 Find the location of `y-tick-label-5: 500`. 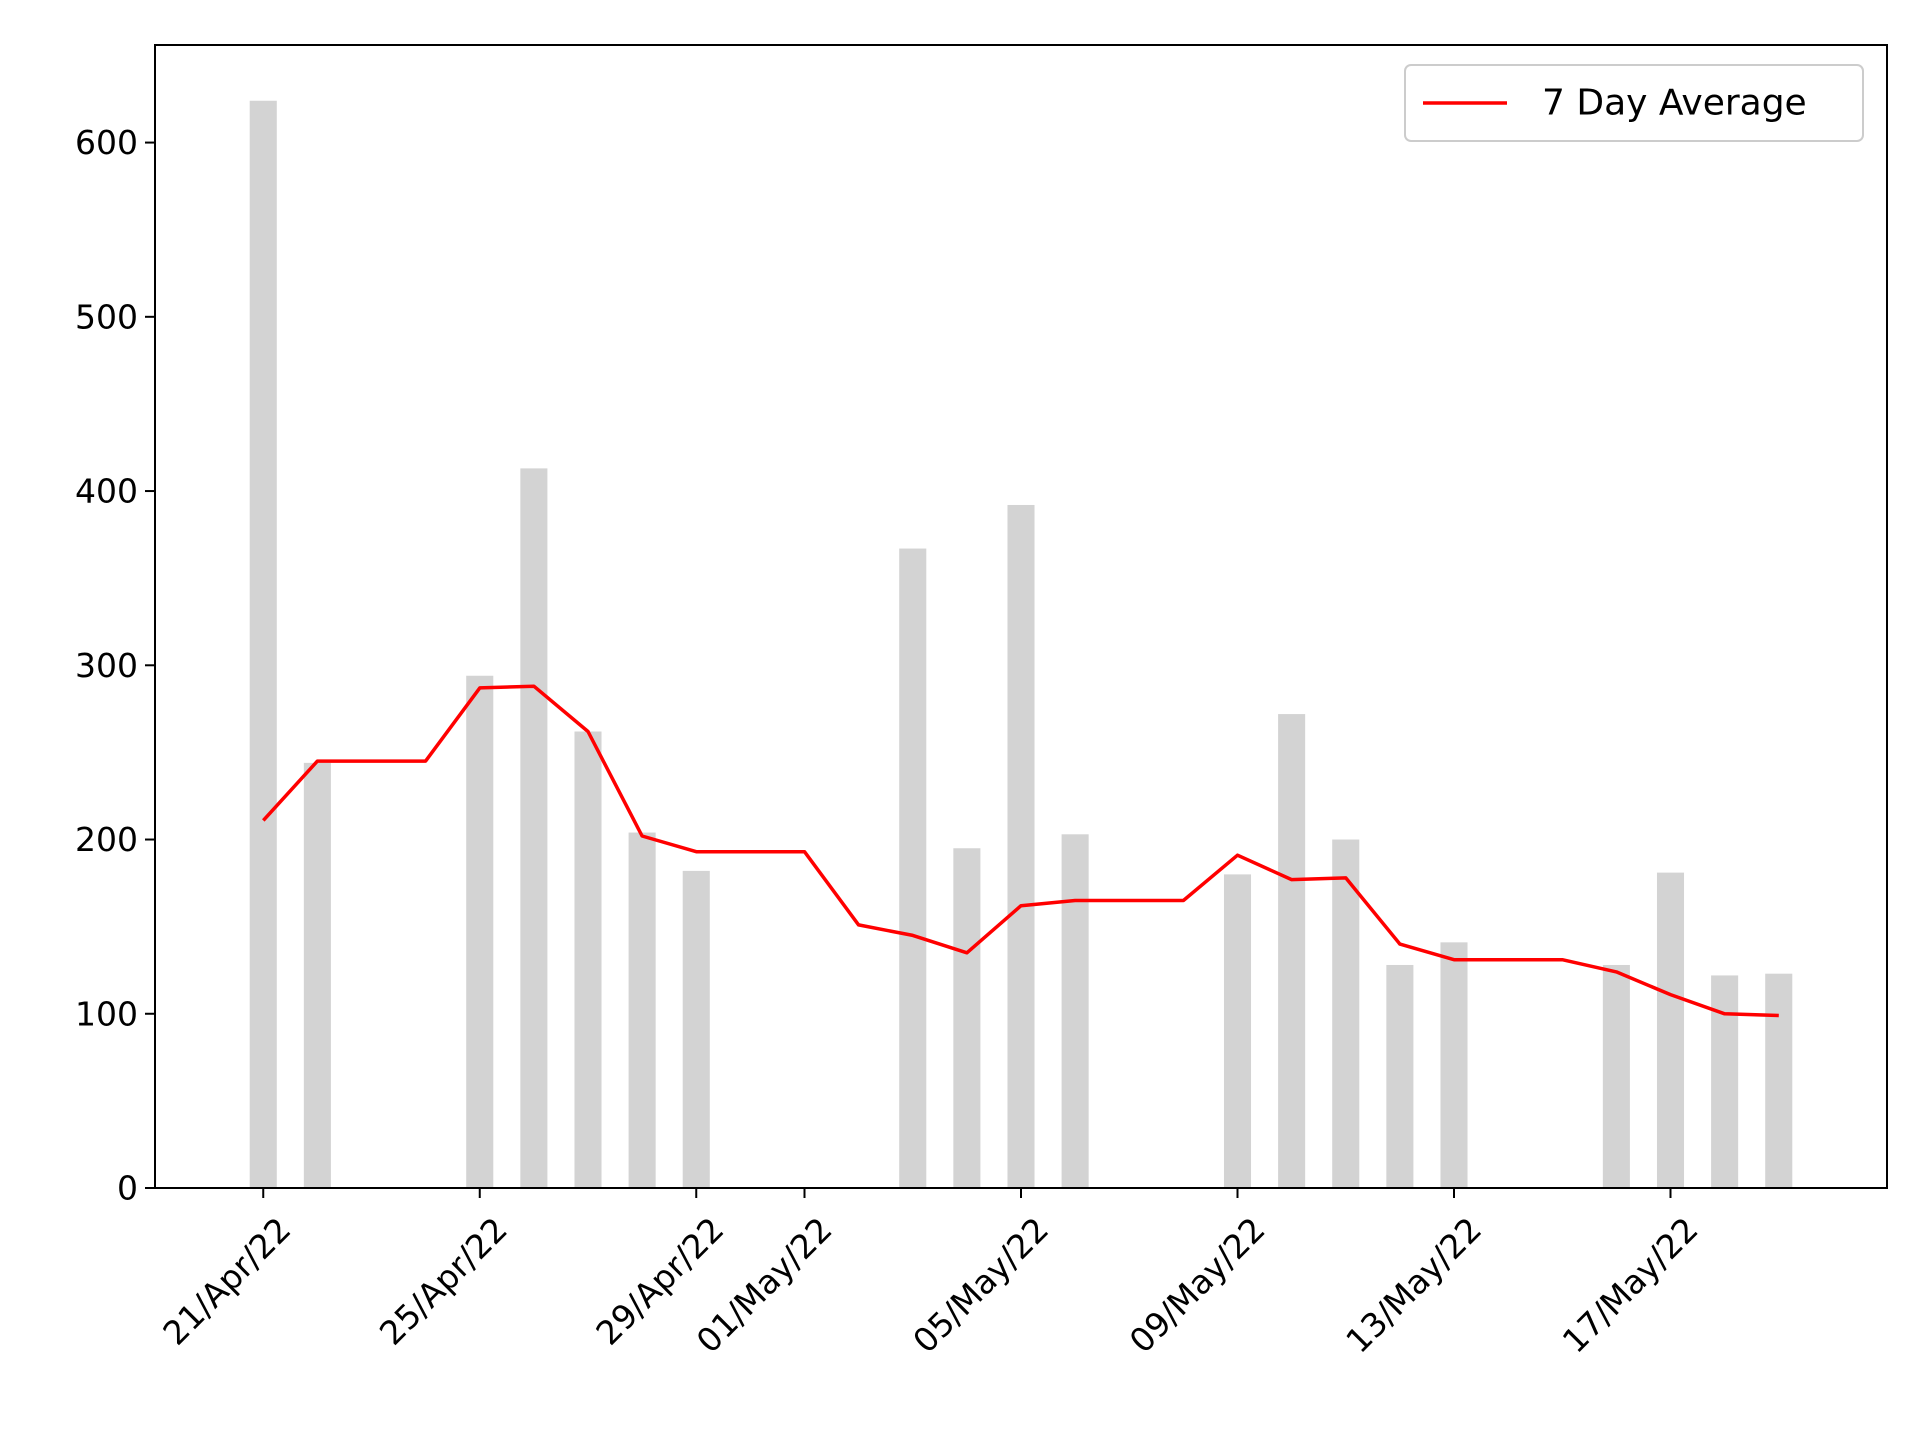

y-tick-label-5: 500 is located at coordinates (106, 316).